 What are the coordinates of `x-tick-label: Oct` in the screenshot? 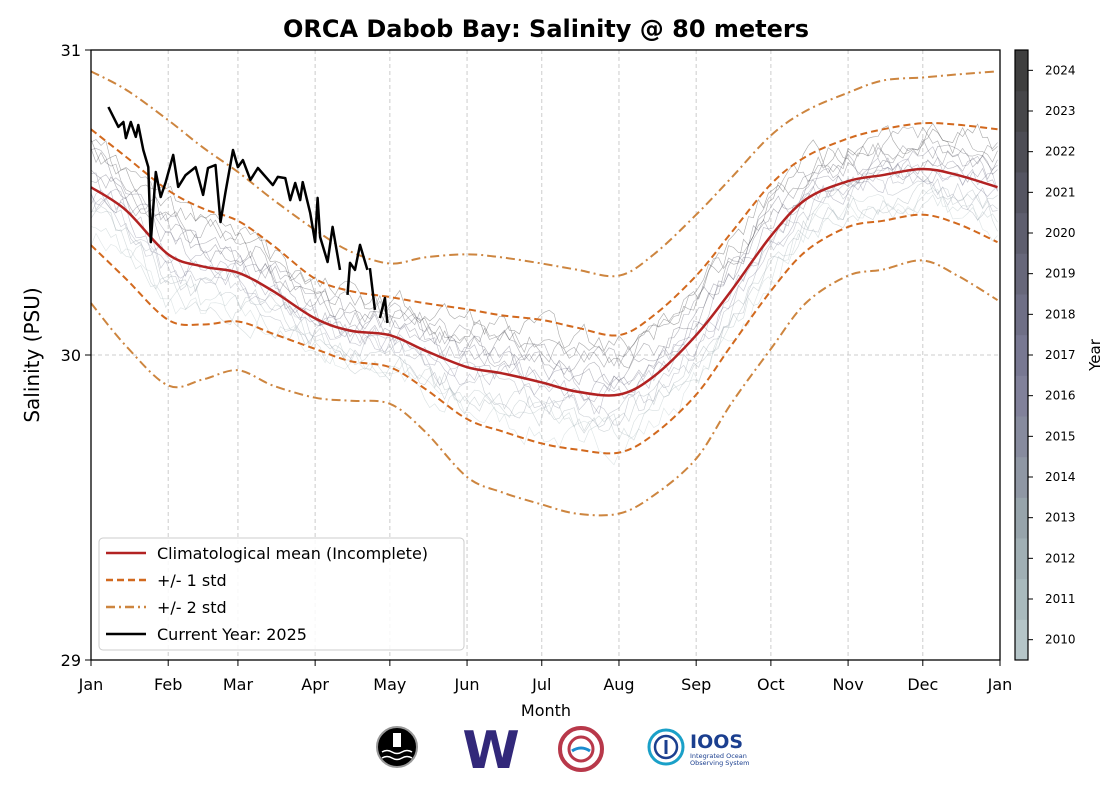 It's located at (771, 684).